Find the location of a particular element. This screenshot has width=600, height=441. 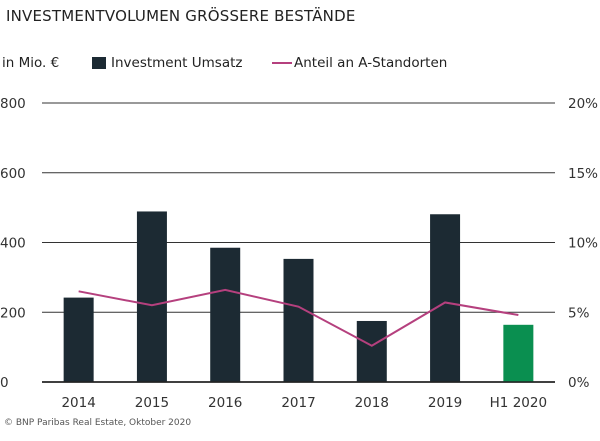

x-tick-label: 2016 is located at coordinates (225, 403).